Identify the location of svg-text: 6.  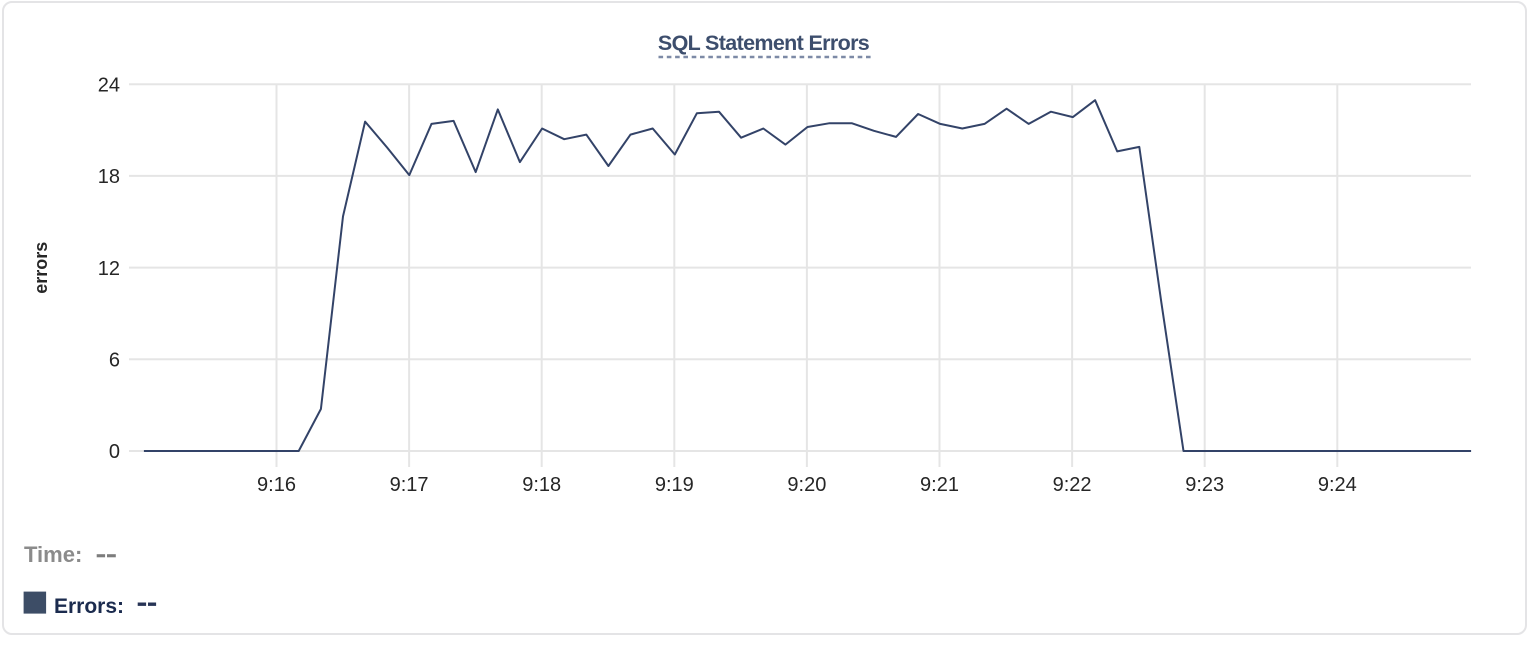
(114, 361).